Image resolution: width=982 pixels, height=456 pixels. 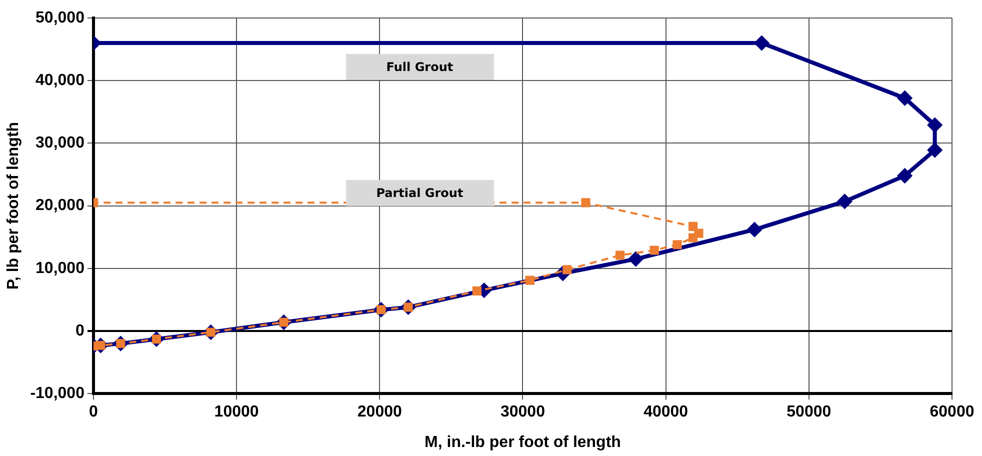 I want to click on x-tick-label: 60000, so click(x=952, y=412).